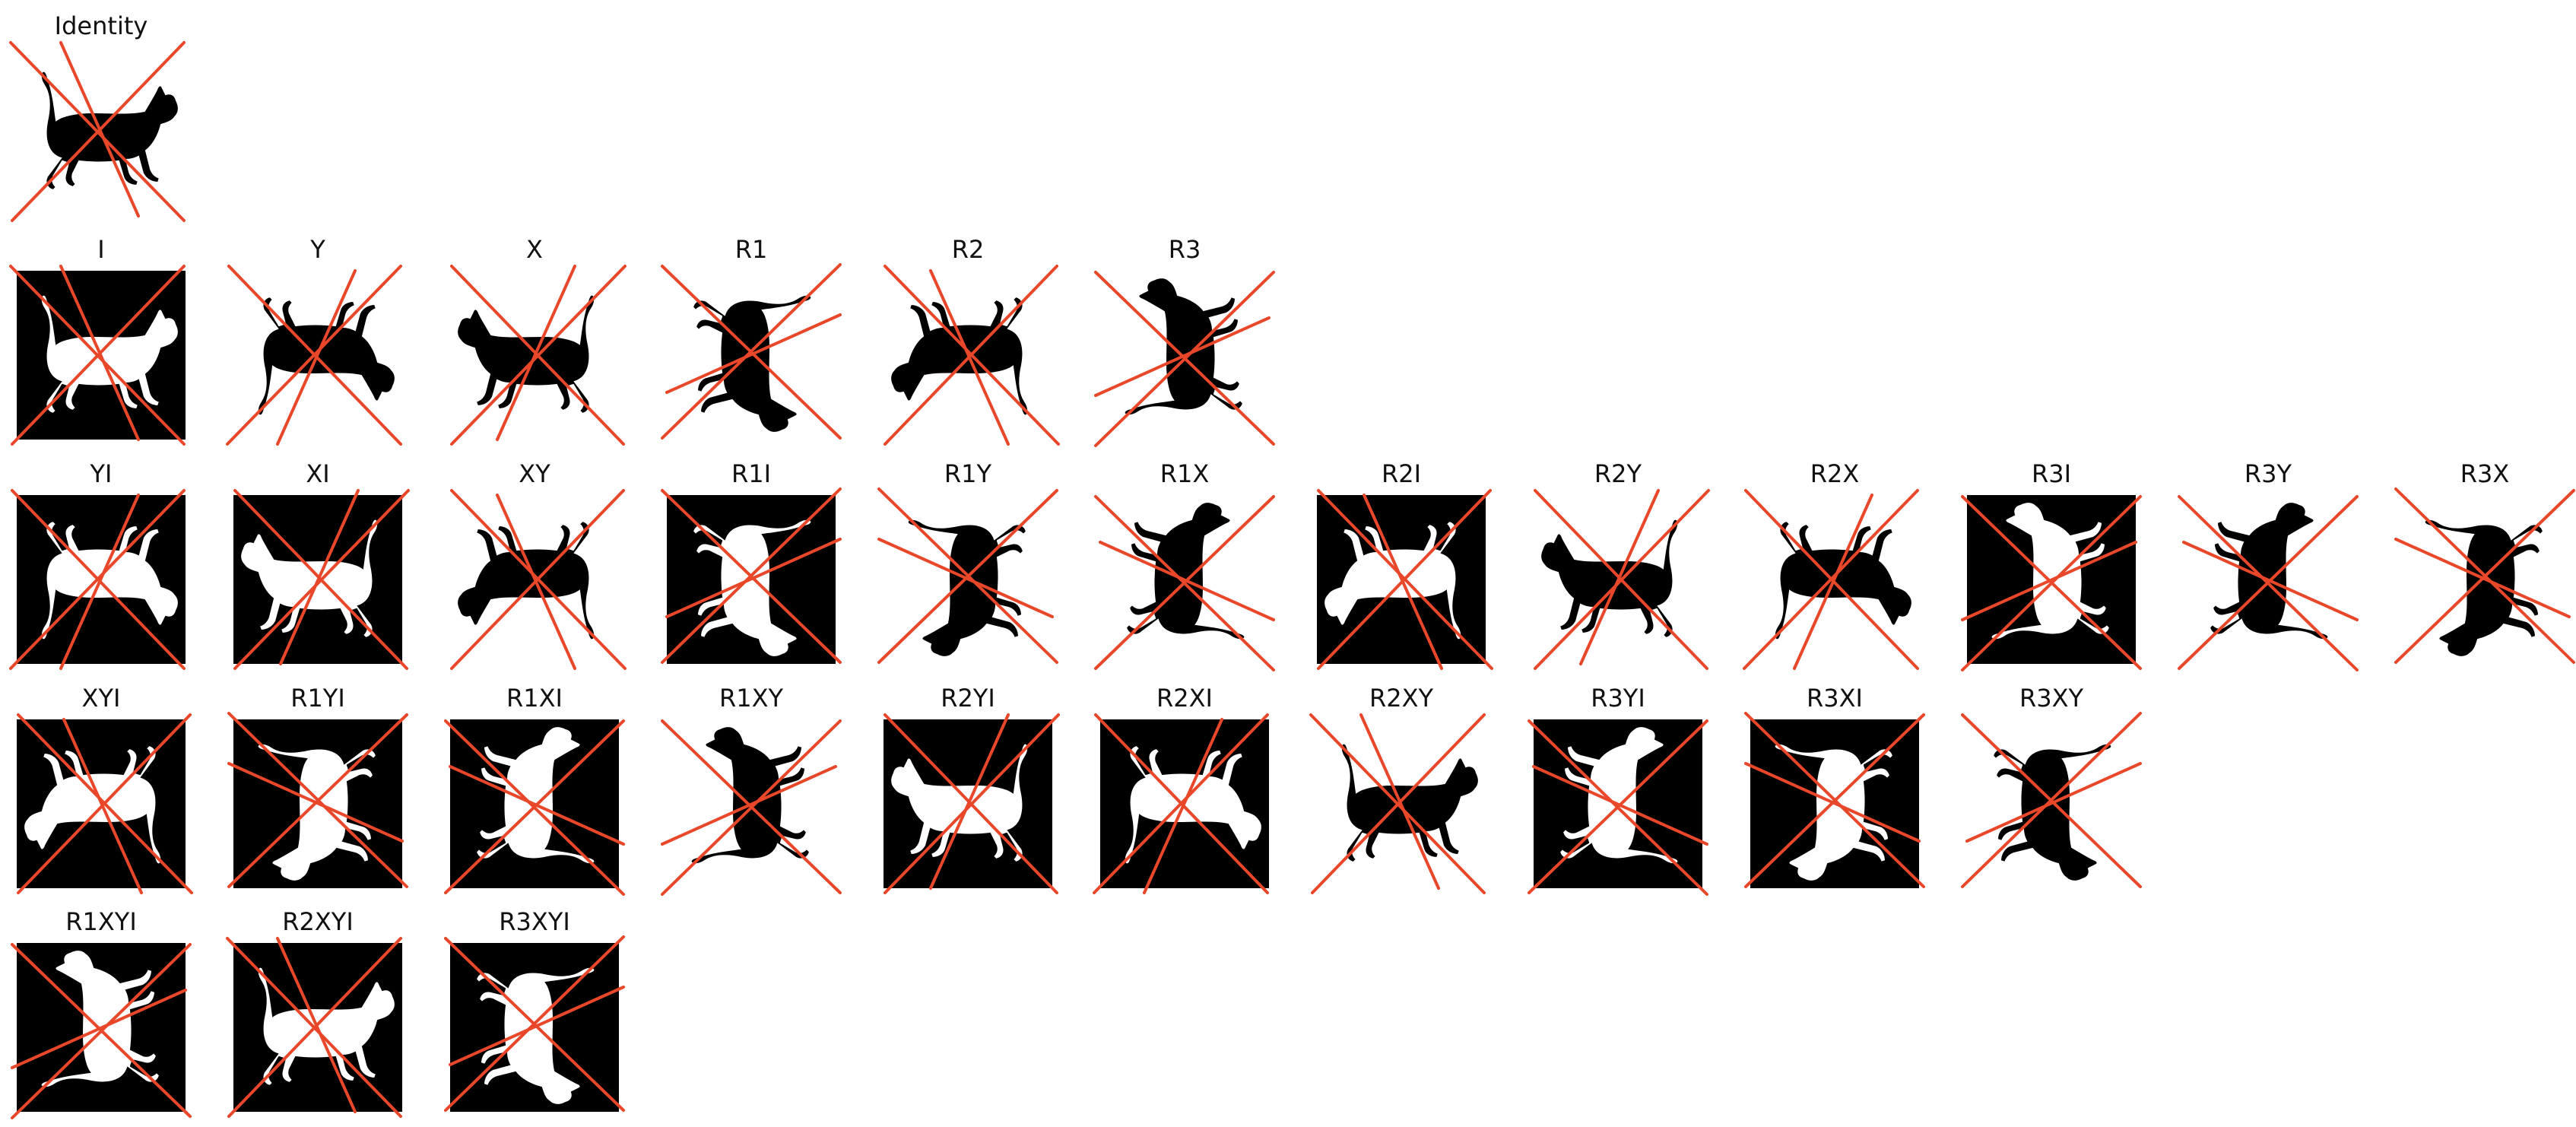  I want to click on panel-caption: XY, so click(535, 473).